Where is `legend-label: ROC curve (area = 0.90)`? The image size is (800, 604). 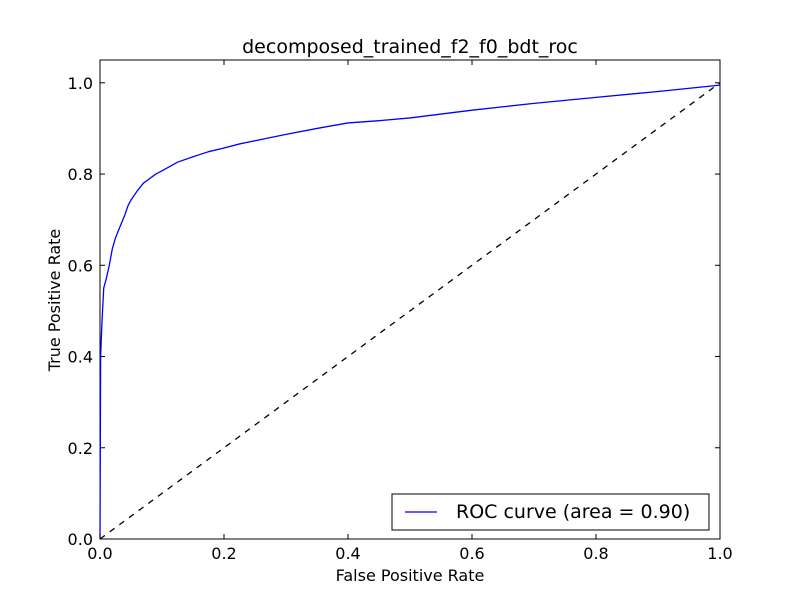
legend-label: ROC curve (area = 0.90) is located at coordinates (573, 512).